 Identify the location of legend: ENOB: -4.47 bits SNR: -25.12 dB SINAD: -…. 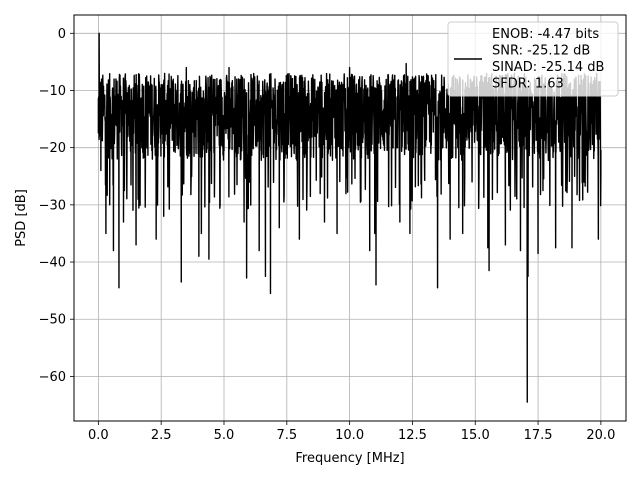
(533, 59).